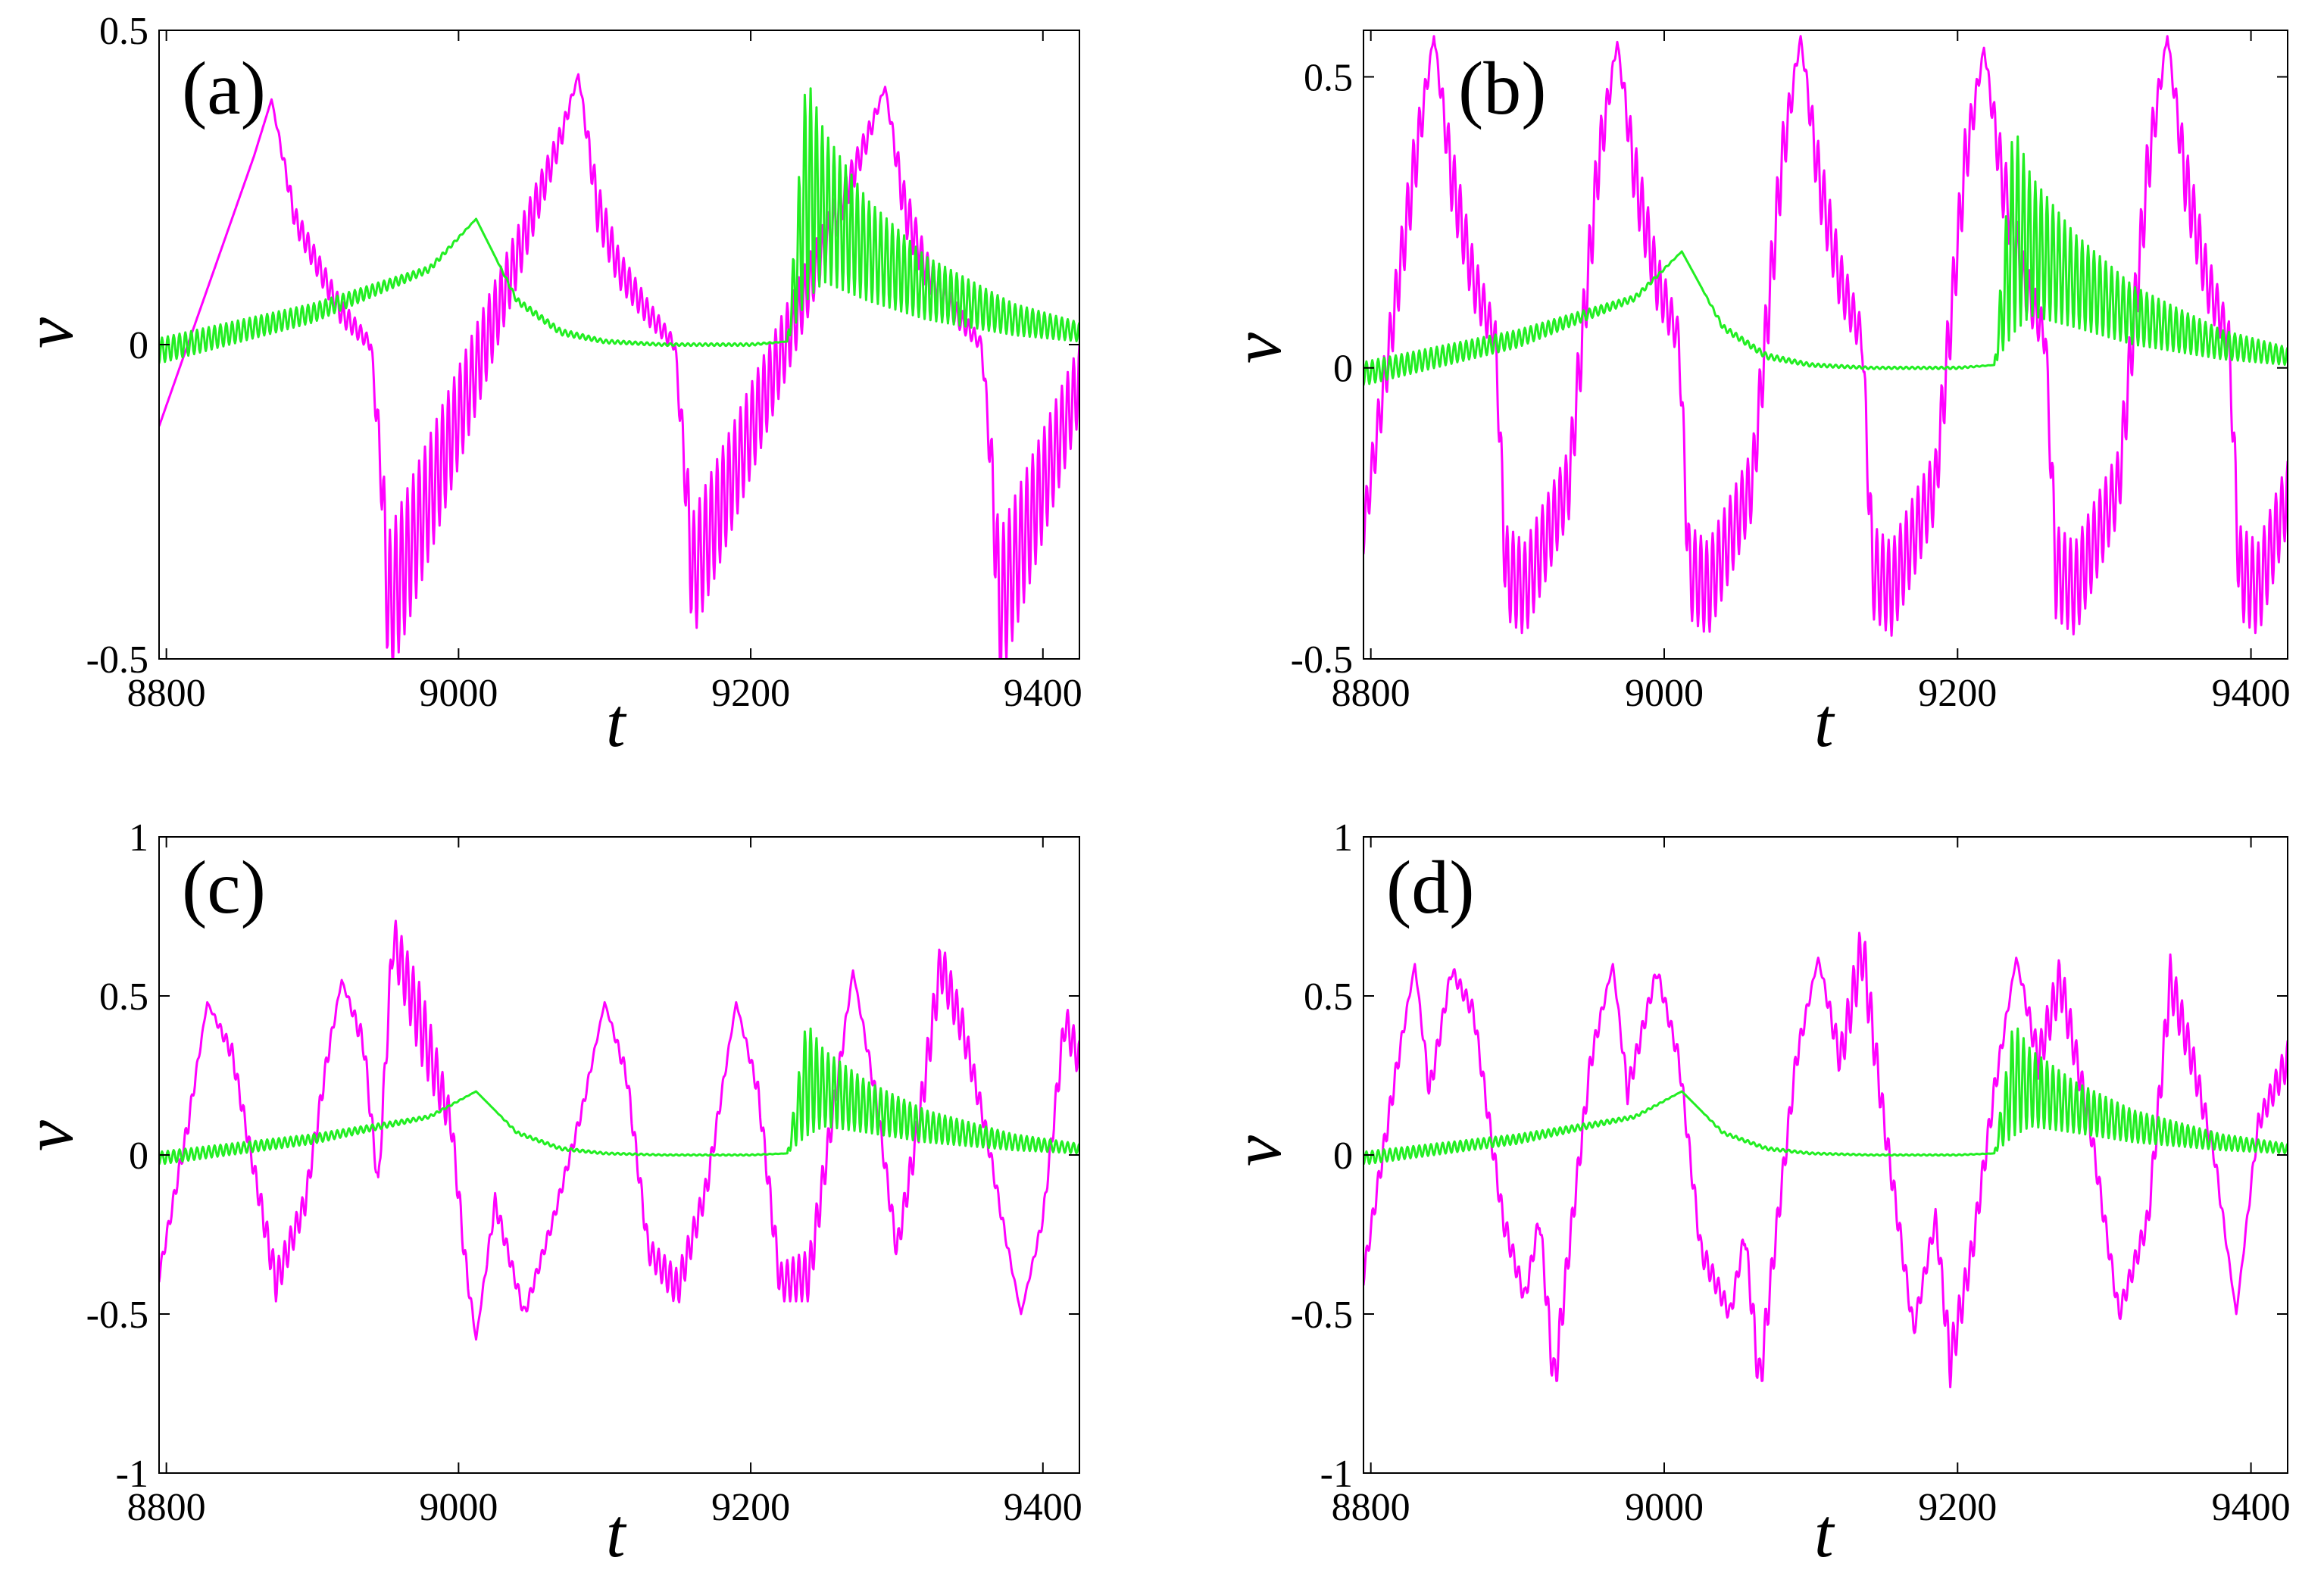 This screenshot has width=2324, height=1570. I want to click on panel-d-ytick-label: -1, so click(1336, 1474).